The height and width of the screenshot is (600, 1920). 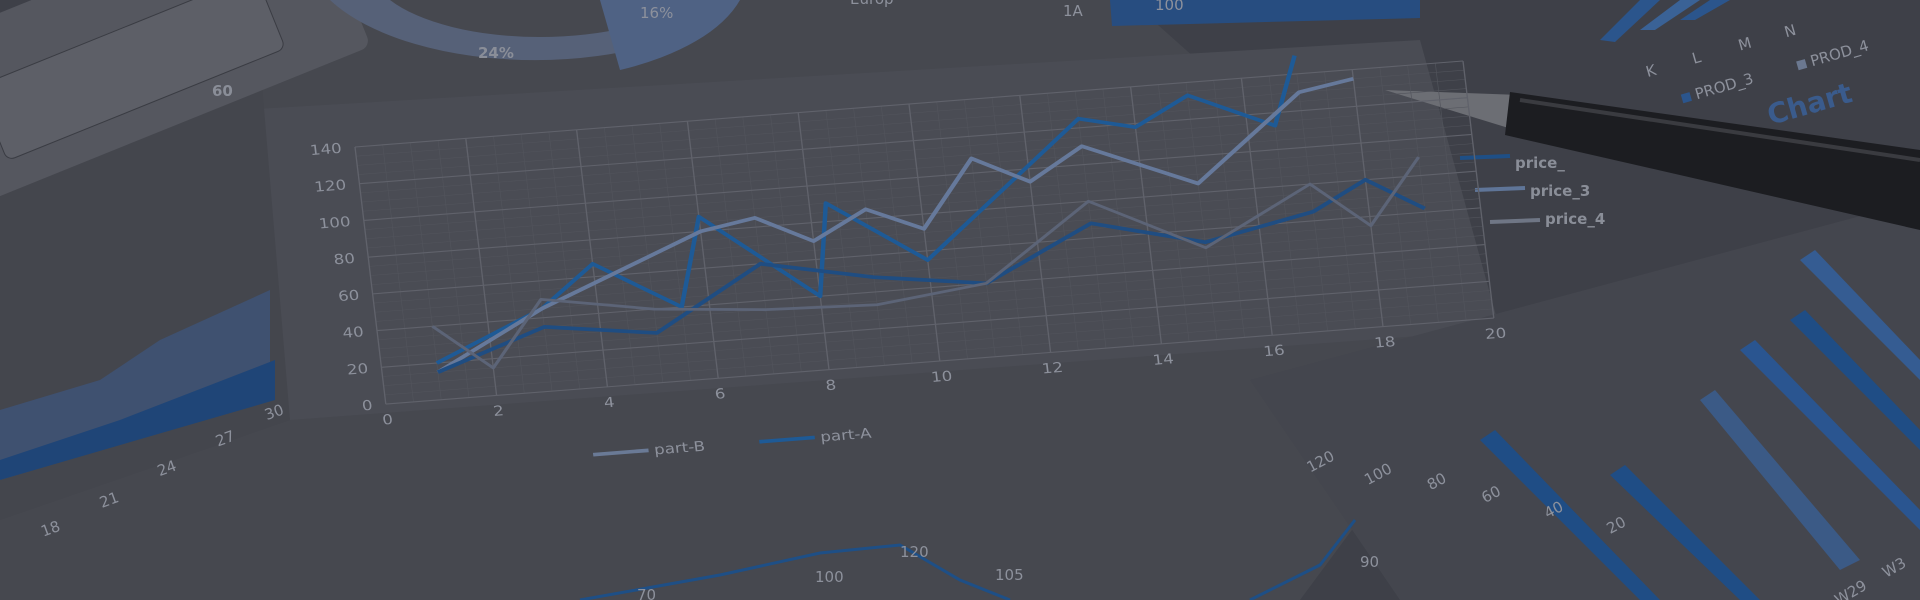 What do you see at coordinates (831, 385) in the screenshot?
I see `x-tick-label: 8` at bounding box center [831, 385].